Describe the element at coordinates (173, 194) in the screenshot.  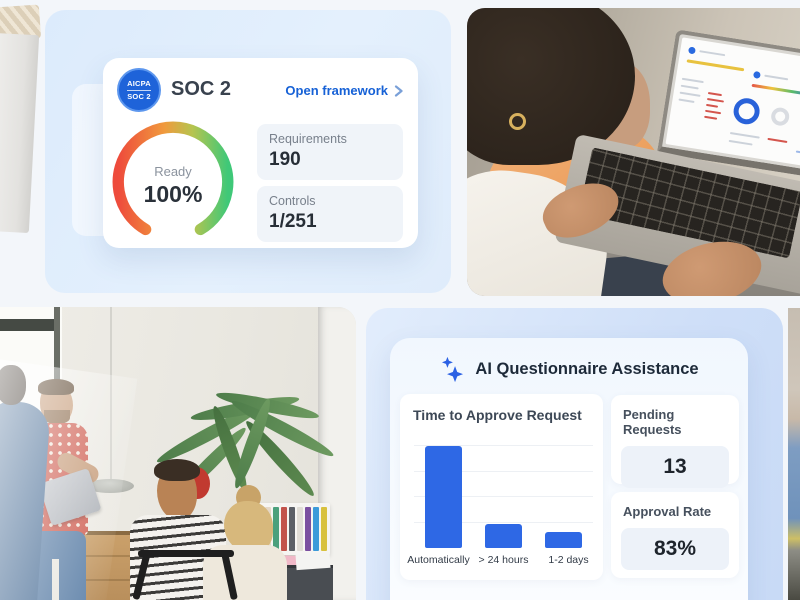
I see `gauge-value: 100%` at that location.